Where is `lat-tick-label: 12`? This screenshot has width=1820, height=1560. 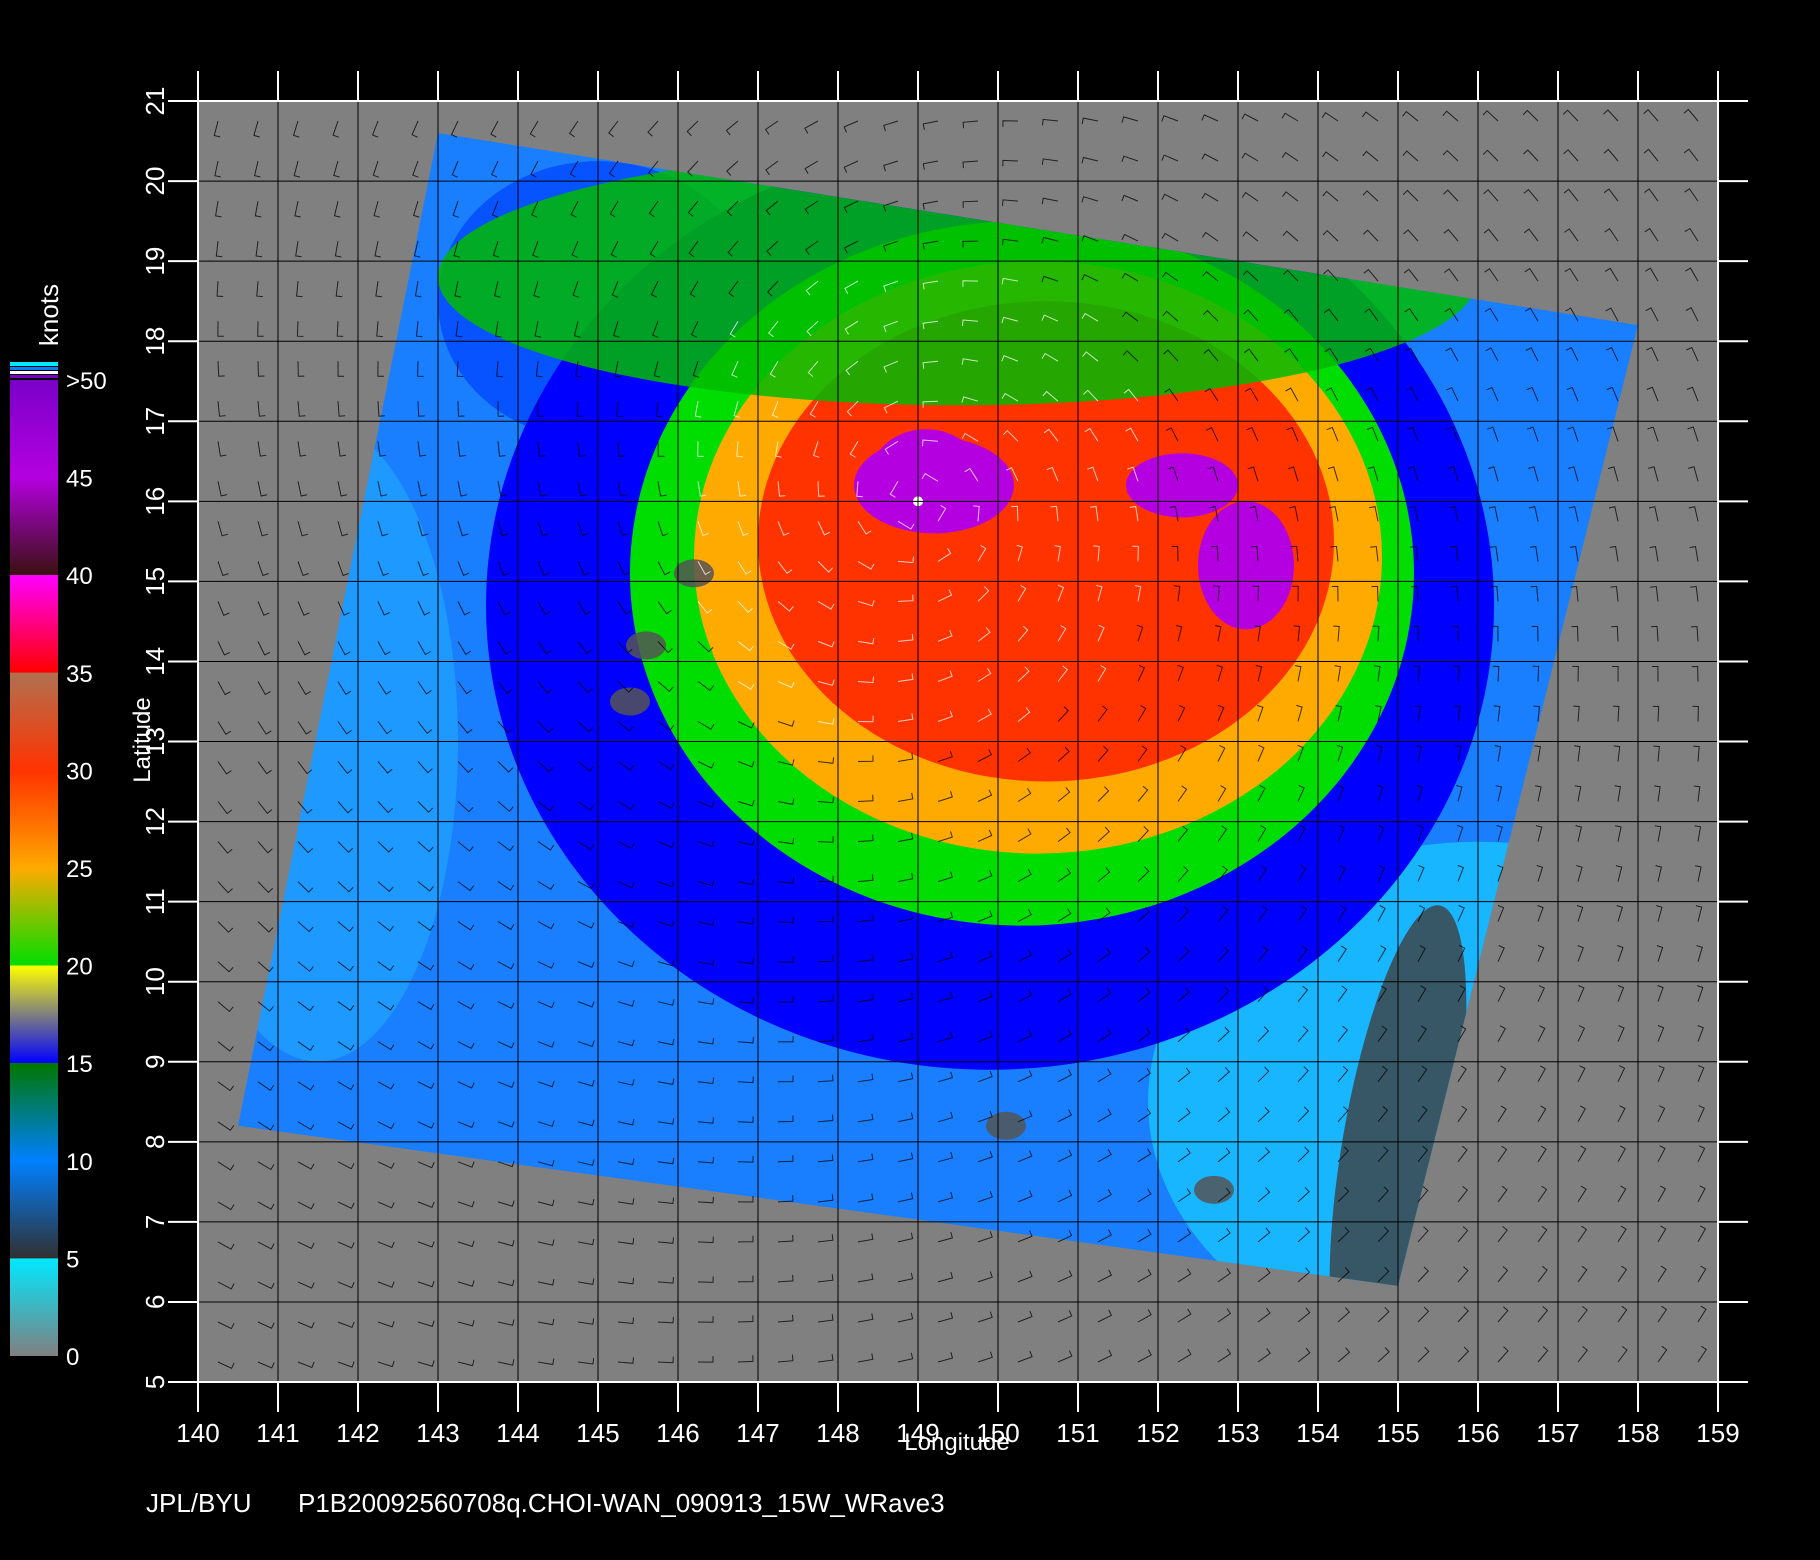 lat-tick-label: 12 is located at coordinates (155, 821).